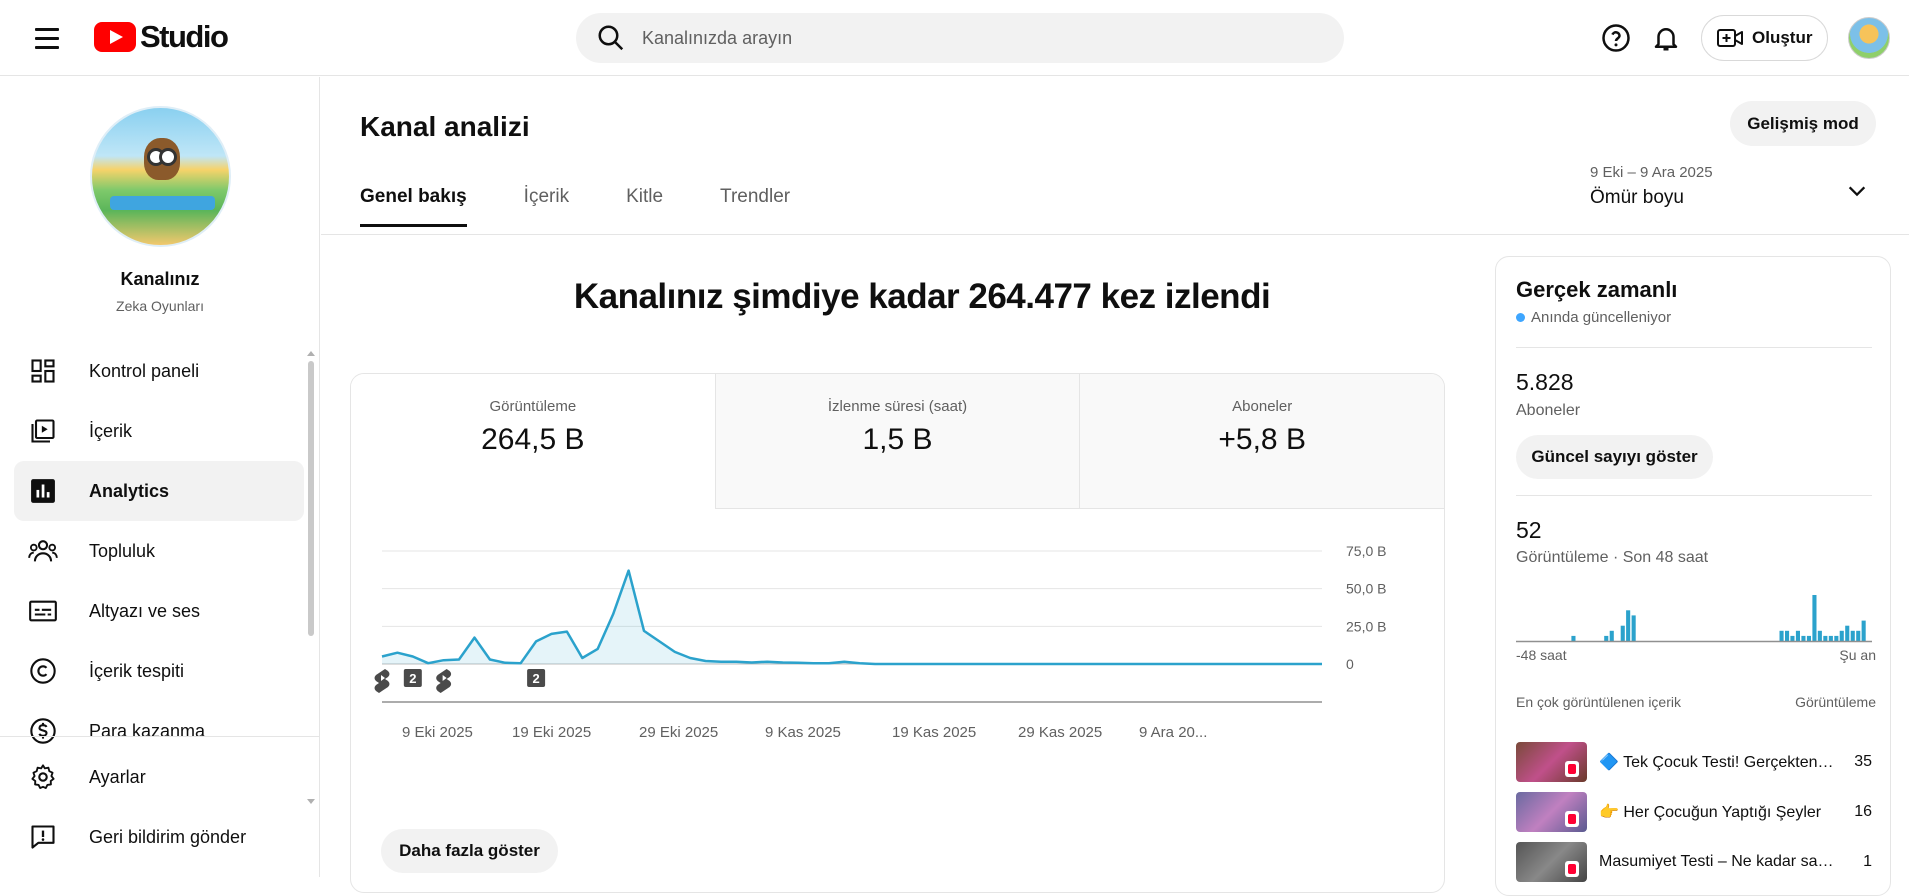 This screenshot has height=896, width=1909. I want to click on channel-avatar, so click(160, 176).